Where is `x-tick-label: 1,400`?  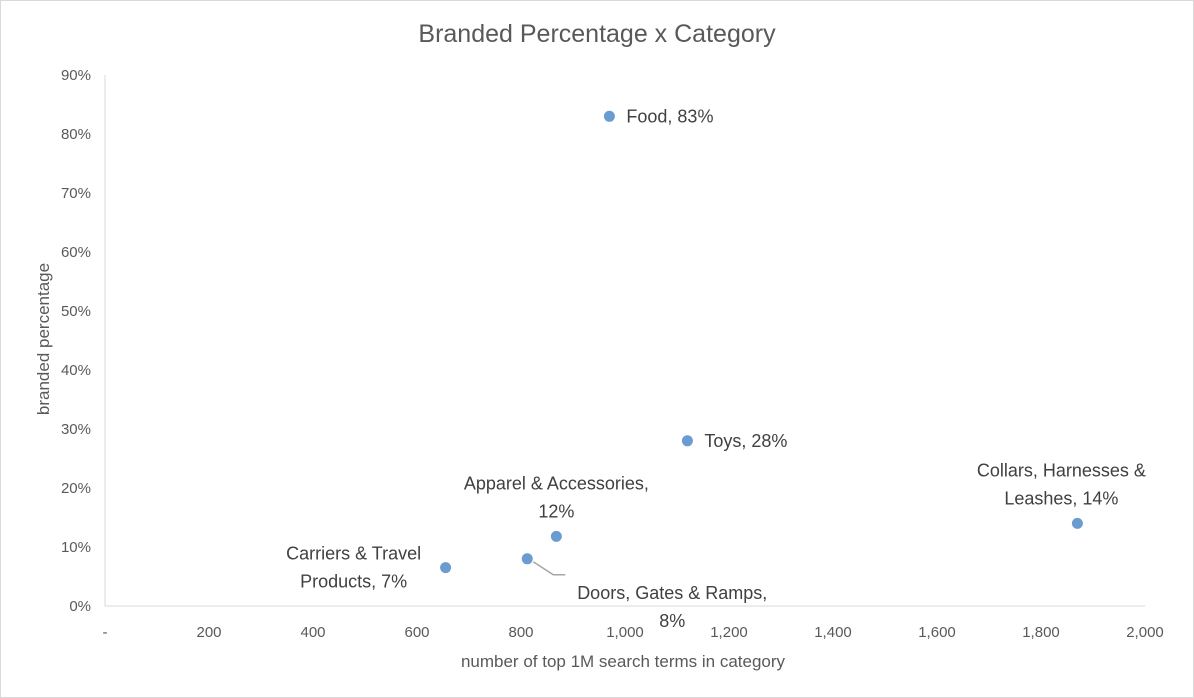
x-tick-label: 1,400 is located at coordinates (833, 632).